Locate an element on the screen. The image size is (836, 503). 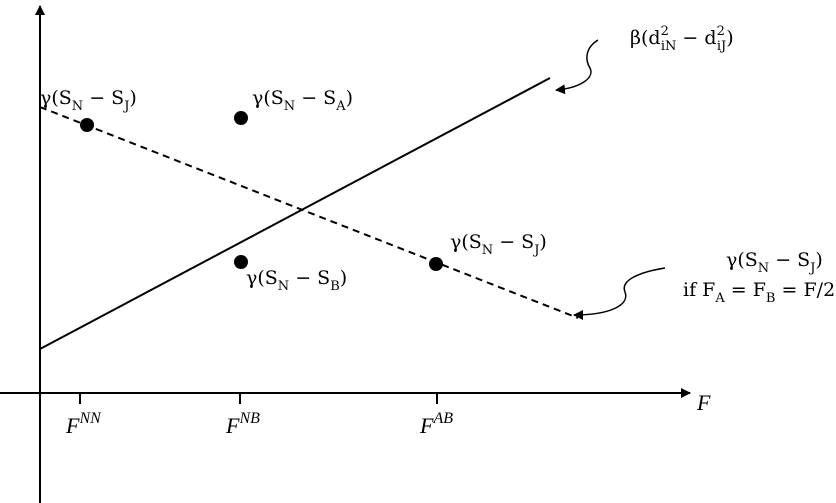
tick-sup: NN is located at coordinates (90, 418).